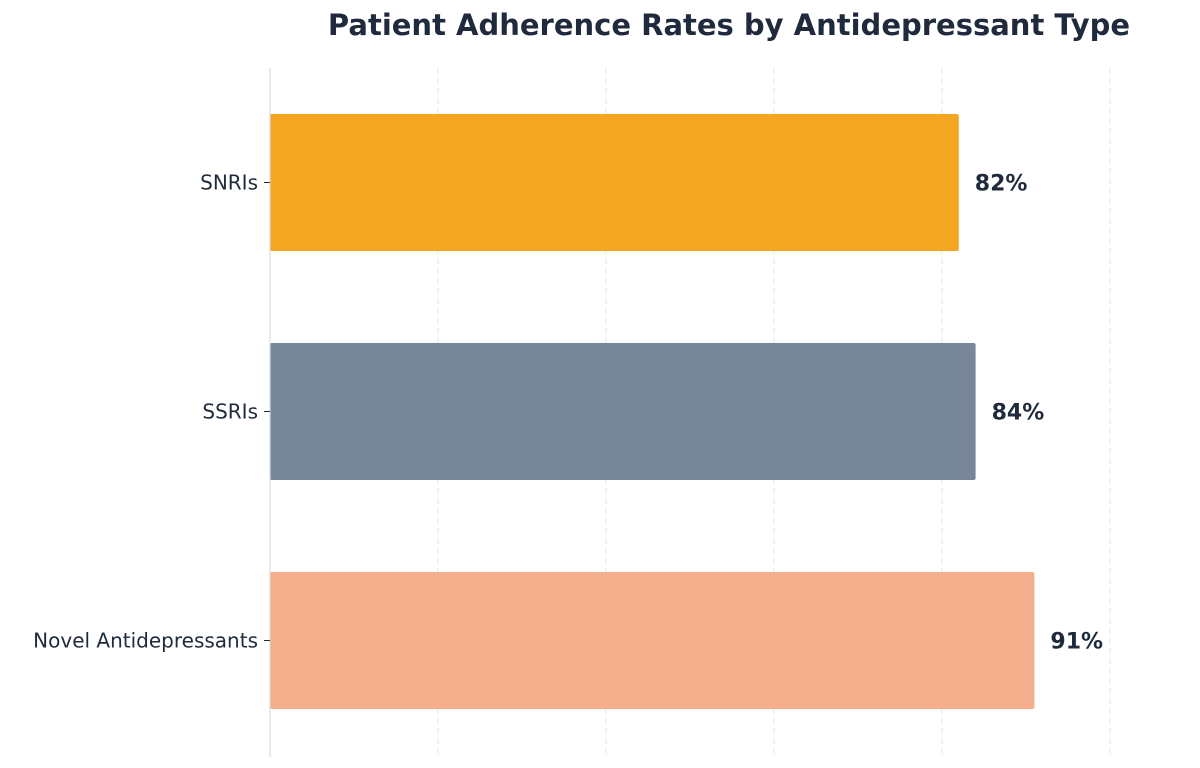 The width and height of the screenshot is (1200, 768). What do you see at coordinates (145, 641) in the screenshot?
I see `y-tick-label: Novel Antidepressants` at bounding box center [145, 641].